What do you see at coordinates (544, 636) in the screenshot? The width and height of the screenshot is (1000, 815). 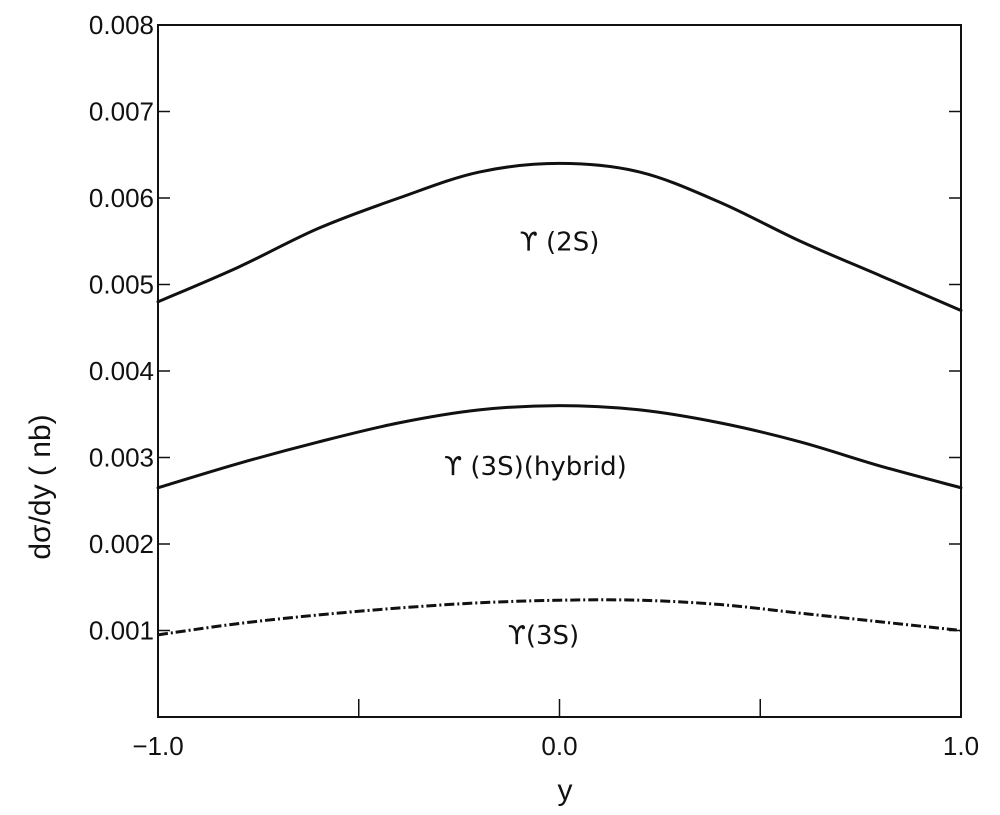 I see `series-label-3: ϒ(3S)` at bounding box center [544, 636].